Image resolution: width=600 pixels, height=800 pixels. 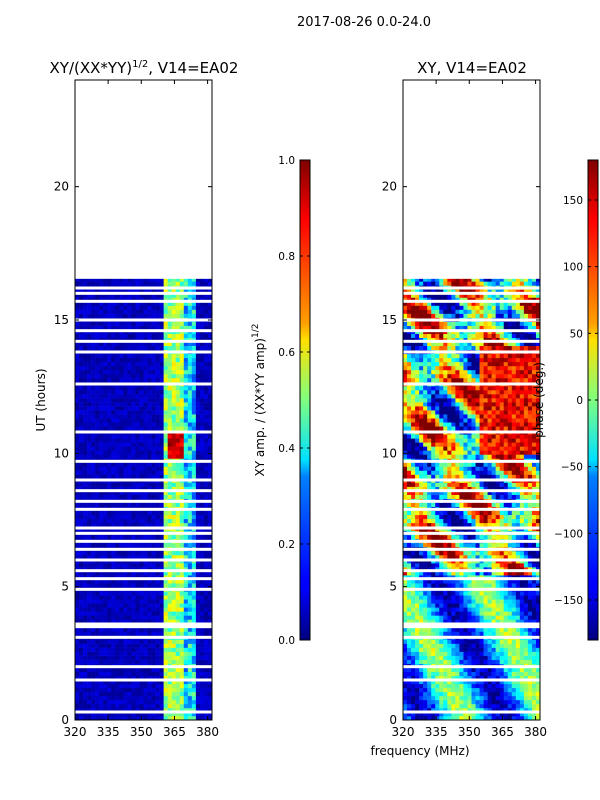 I want to click on colorbar-tick-label: 0.0, so click(x=286, y=641).